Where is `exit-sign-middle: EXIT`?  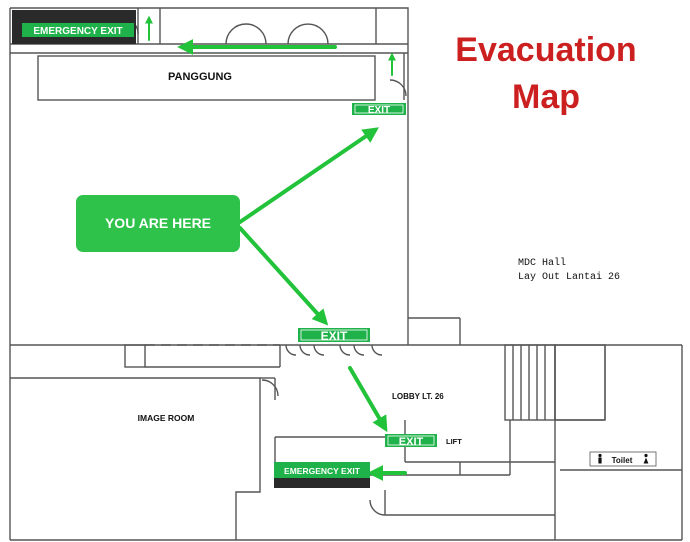
exit-sign-middle: EXIT is located at coordinates (334, 335).